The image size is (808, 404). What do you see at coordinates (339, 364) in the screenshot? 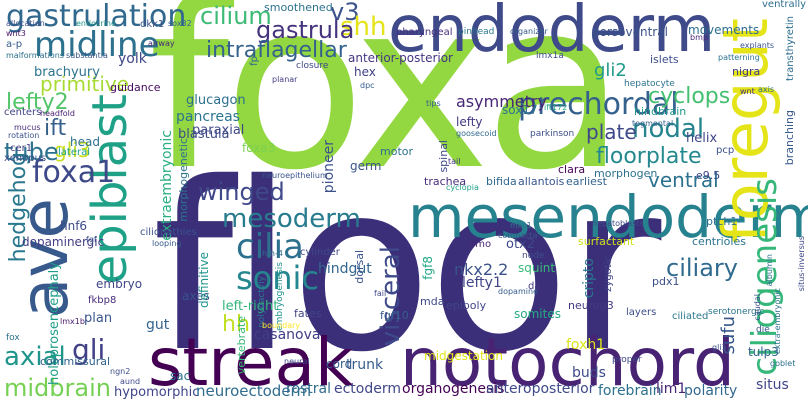
I see `word-cord: cord` at bounding box center [339, 364].